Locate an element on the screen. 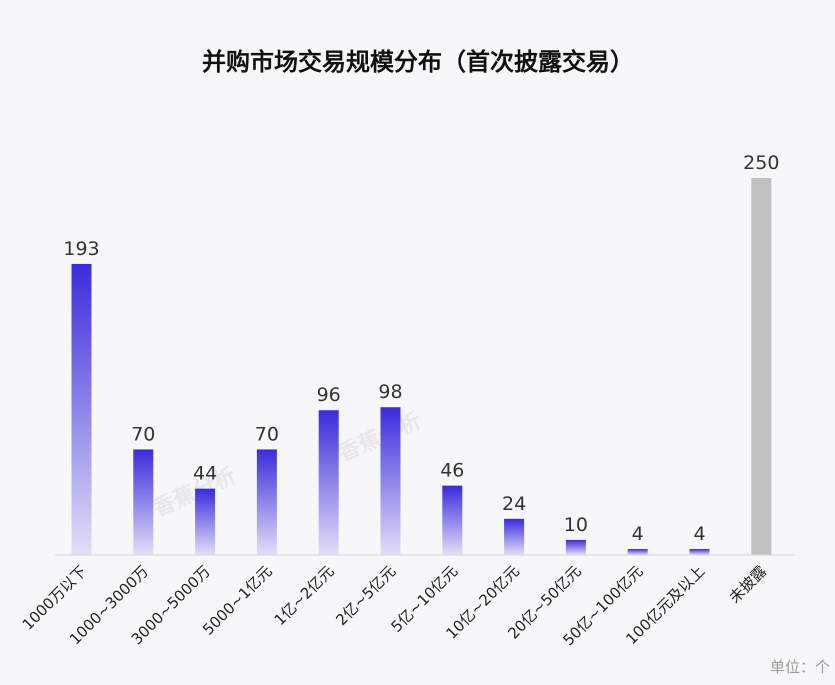  x-tick-label: 1亿~2亿元 is located at coordinates (304, 595).